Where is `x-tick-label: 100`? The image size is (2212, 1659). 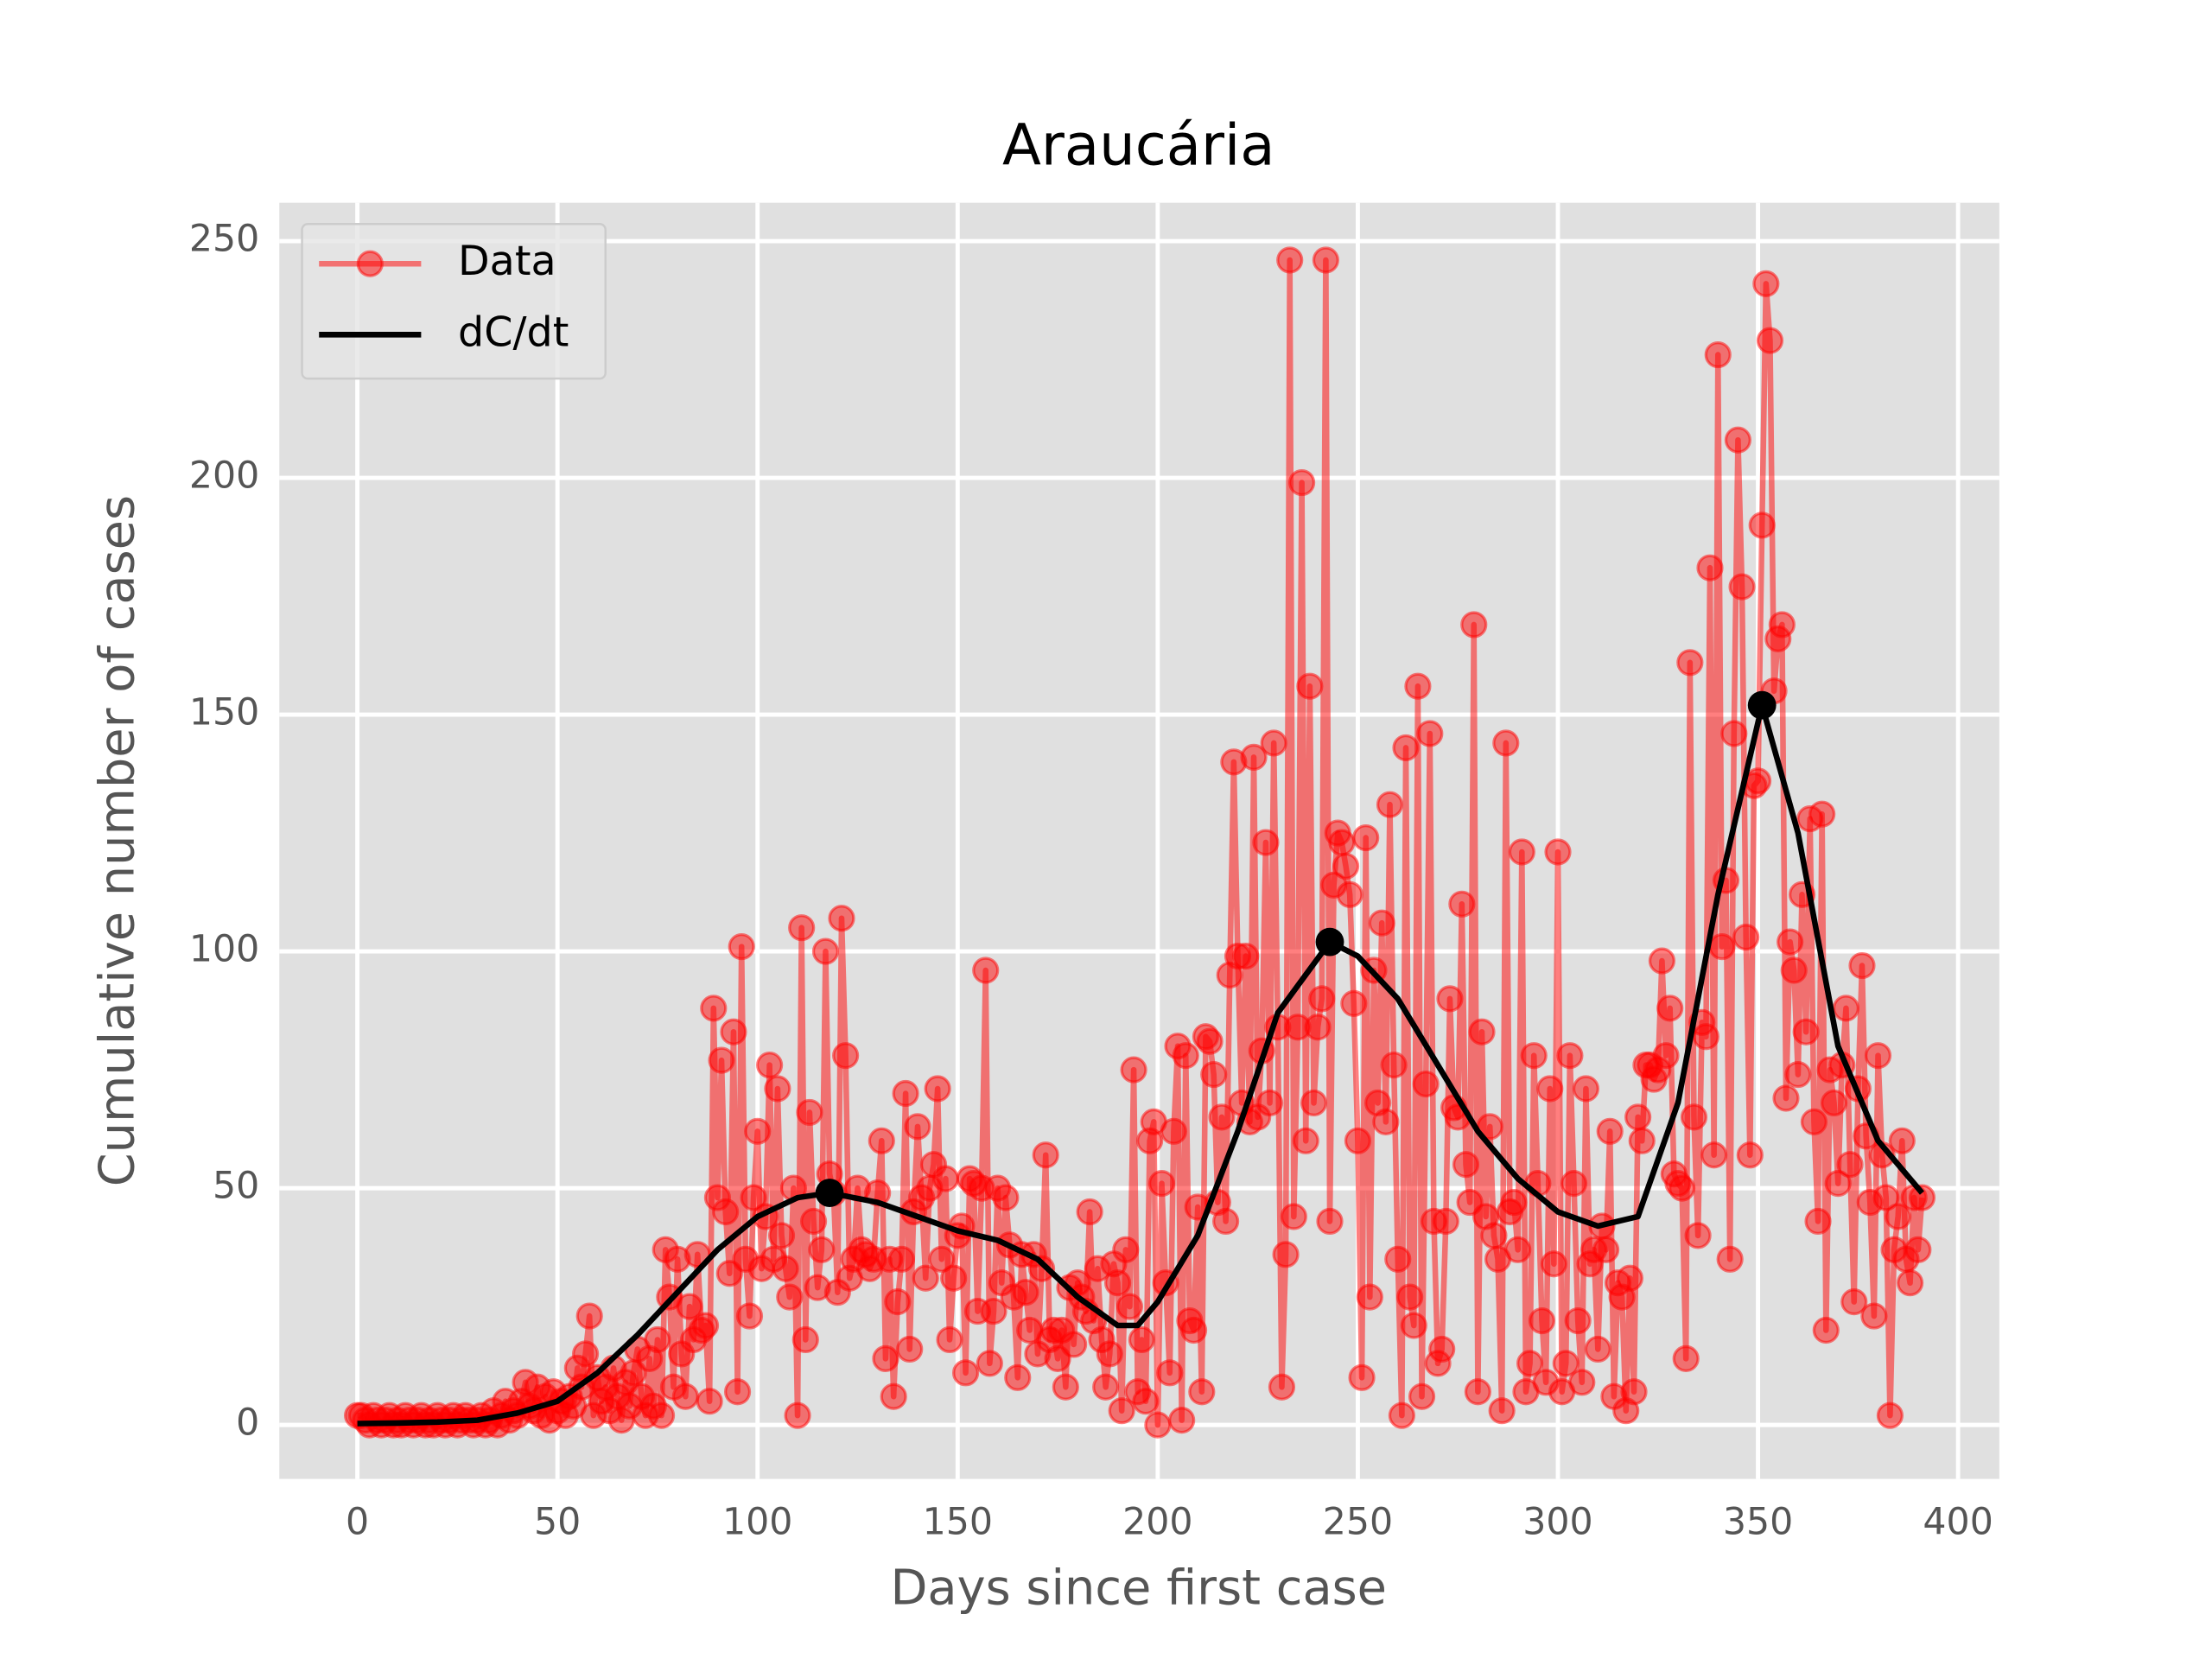 x-tick-label: 100 is located at coordinates (757, 1522).